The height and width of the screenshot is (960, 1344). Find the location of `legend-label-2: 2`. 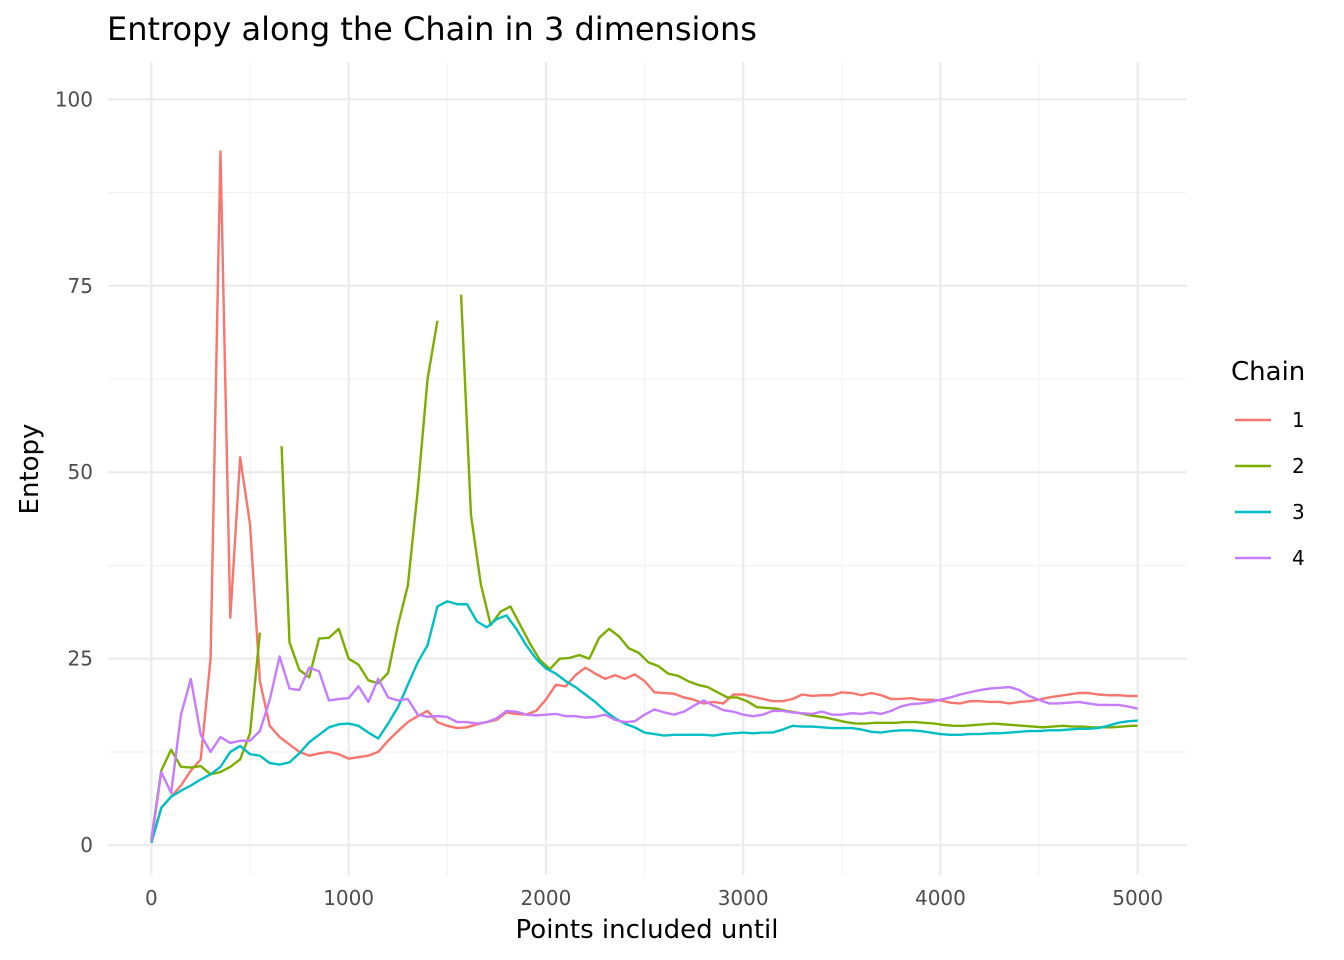

legend-label-2: 2 is located at coordinates (1298, 466).